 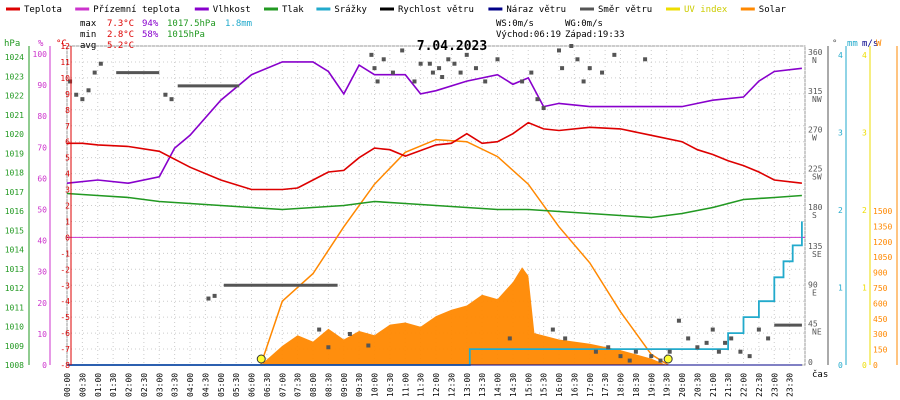 I want to click on x-tick-label: 19:30, so click(x=667, y=385).